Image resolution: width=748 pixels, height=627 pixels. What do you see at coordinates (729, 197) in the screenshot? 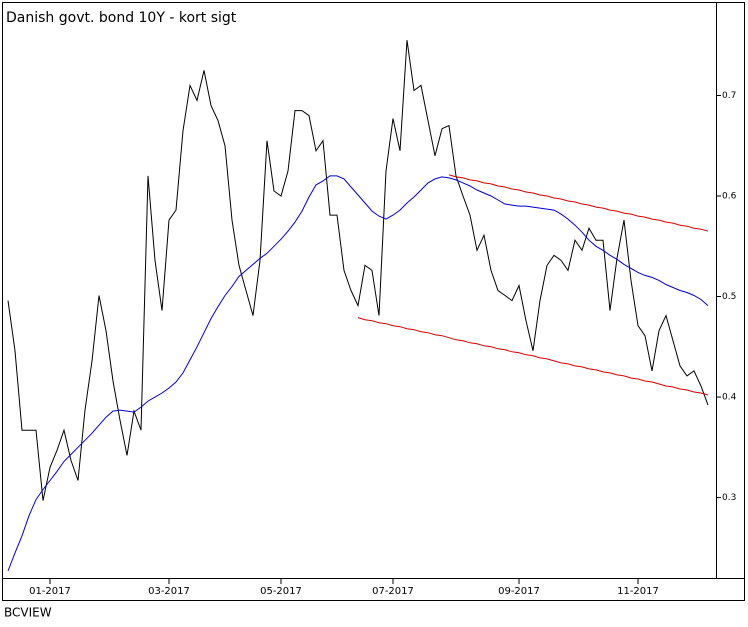
I see `y-tick-label: 0.6` at bounding box center [729, 197].